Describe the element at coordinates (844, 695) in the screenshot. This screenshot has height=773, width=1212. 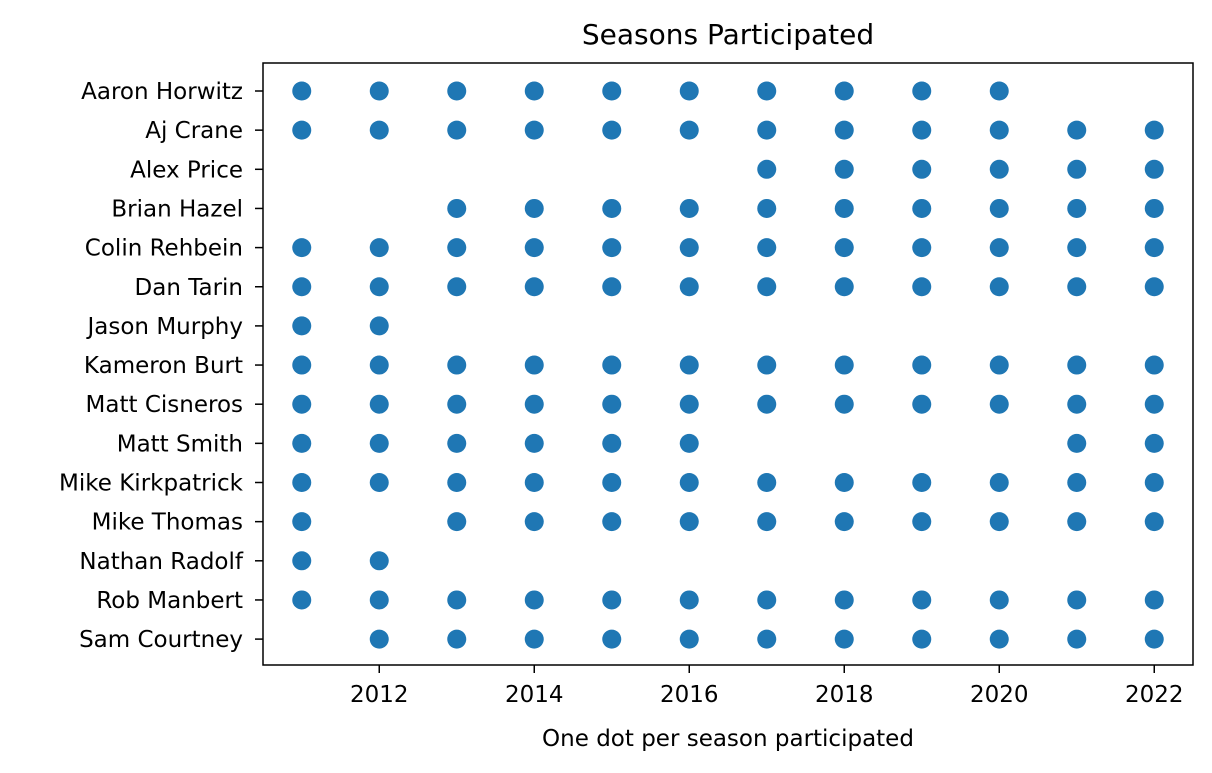
I see `x-tick-label: 2018` at that location.